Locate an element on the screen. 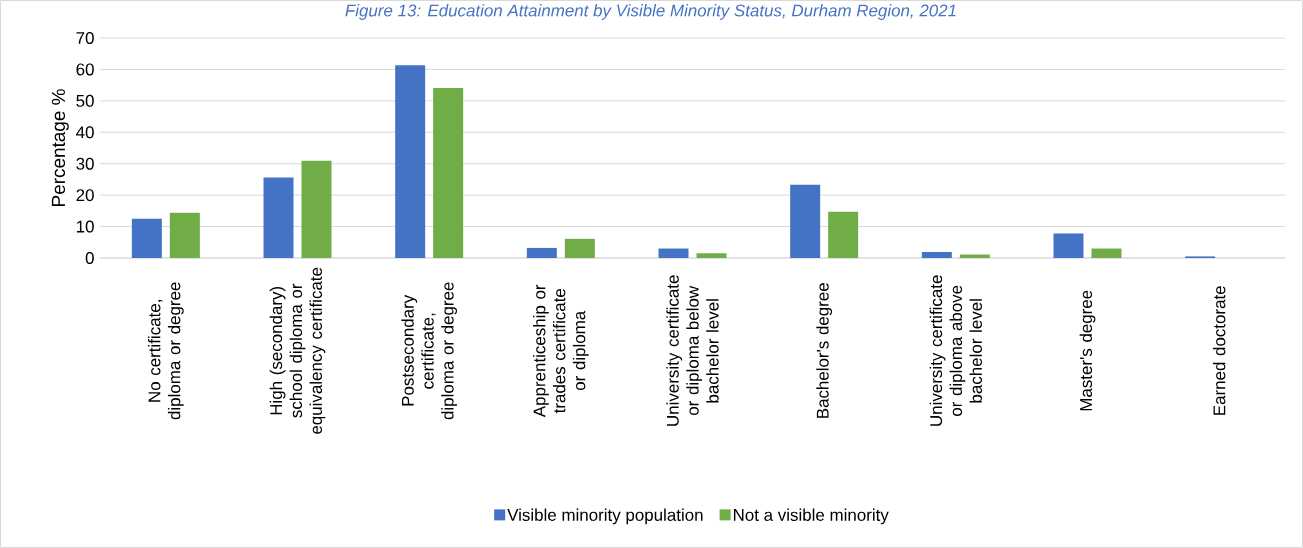  x-tick-label: Master's degree is located at coordinates (1087, 350).